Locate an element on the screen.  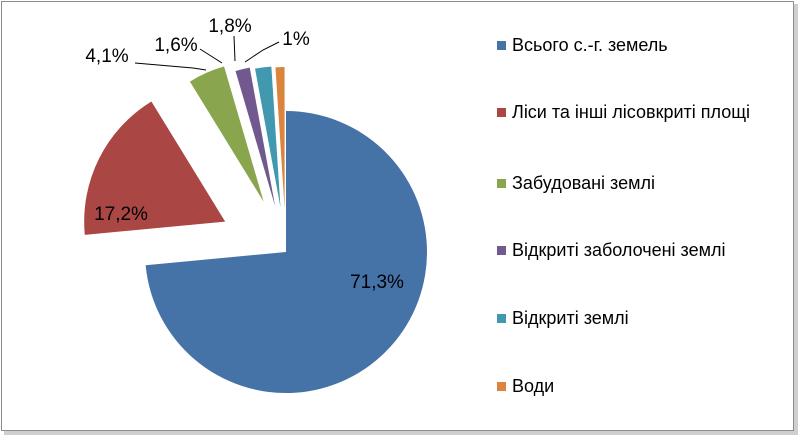
data-label: 1% is located at coordinates (296, 39).